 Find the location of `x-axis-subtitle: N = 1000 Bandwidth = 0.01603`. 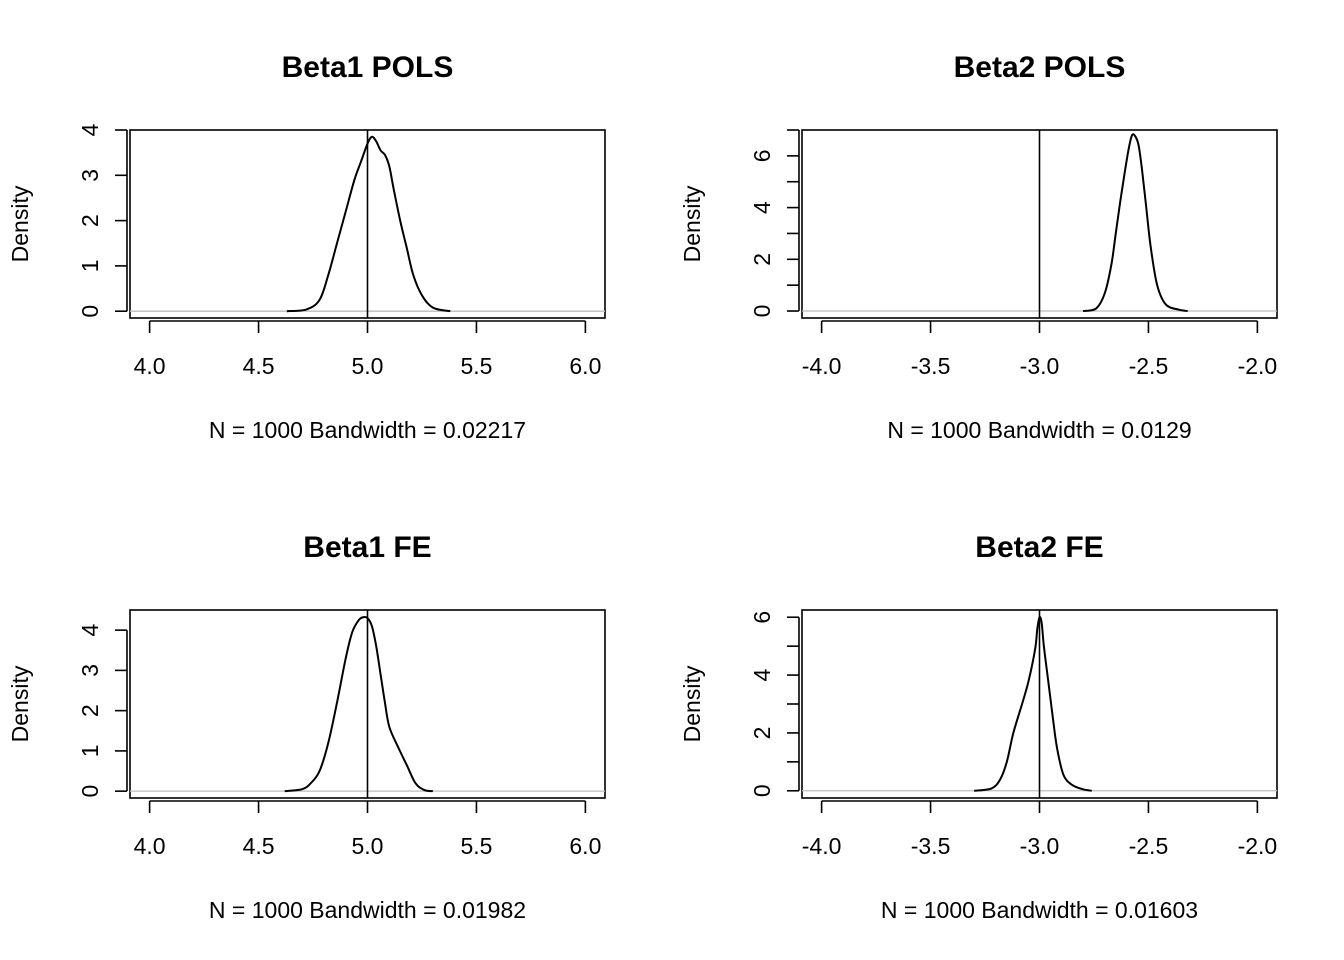

x-axis-subtitle: N = 1000 Bandwidth = 0.01603 is located at coordinates (1039, 910).